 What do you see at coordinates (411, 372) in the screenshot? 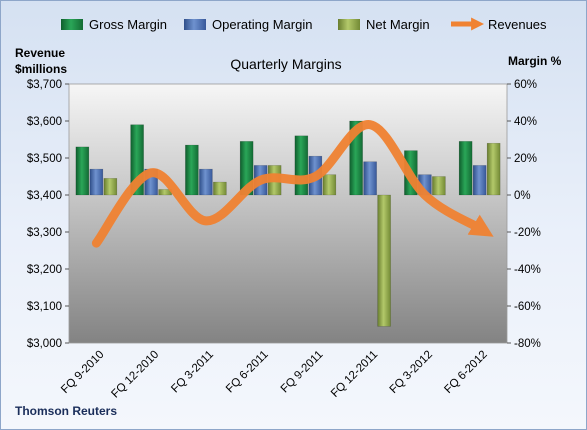
I see `x-tick-label: FQ 3-2012` at bounding box center [411, 372].